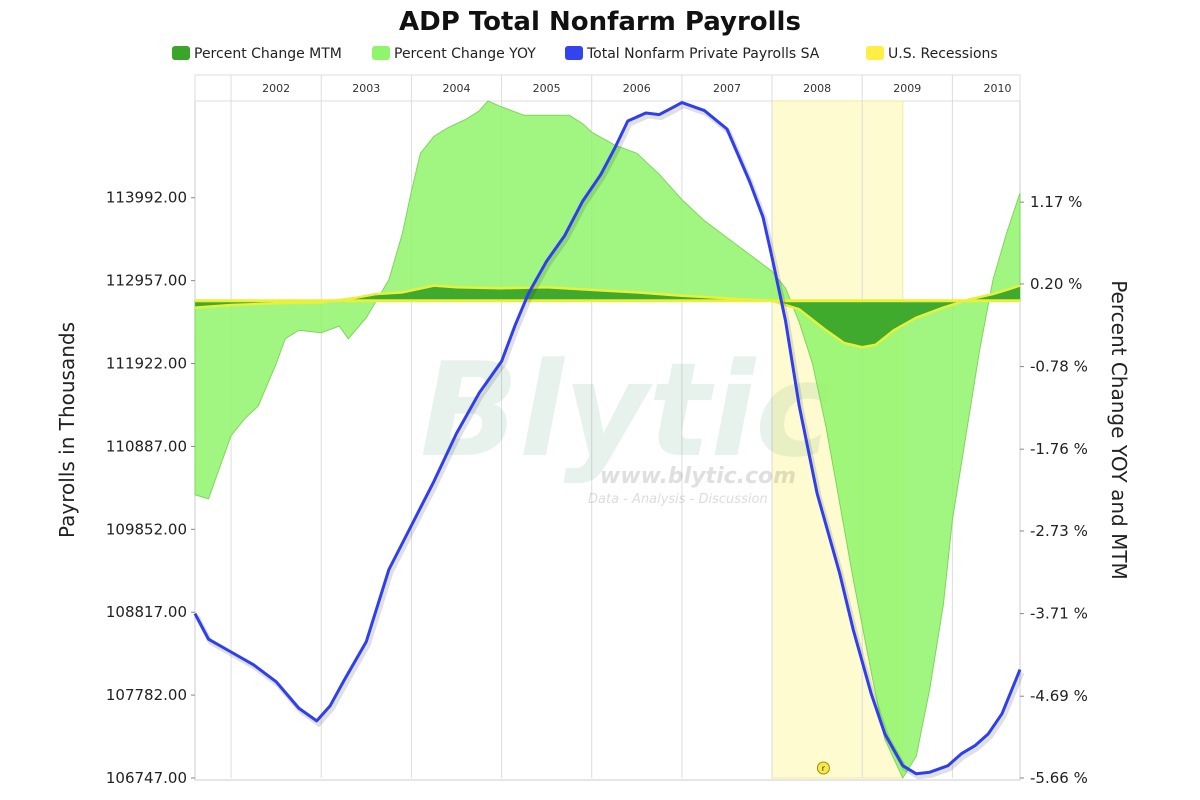  What do you see at coordinates (703, 54) in the screenshot?
I see `legend-label-2: Total Nonfarm Private Payrolls SA` at bounding box center [703, 54].